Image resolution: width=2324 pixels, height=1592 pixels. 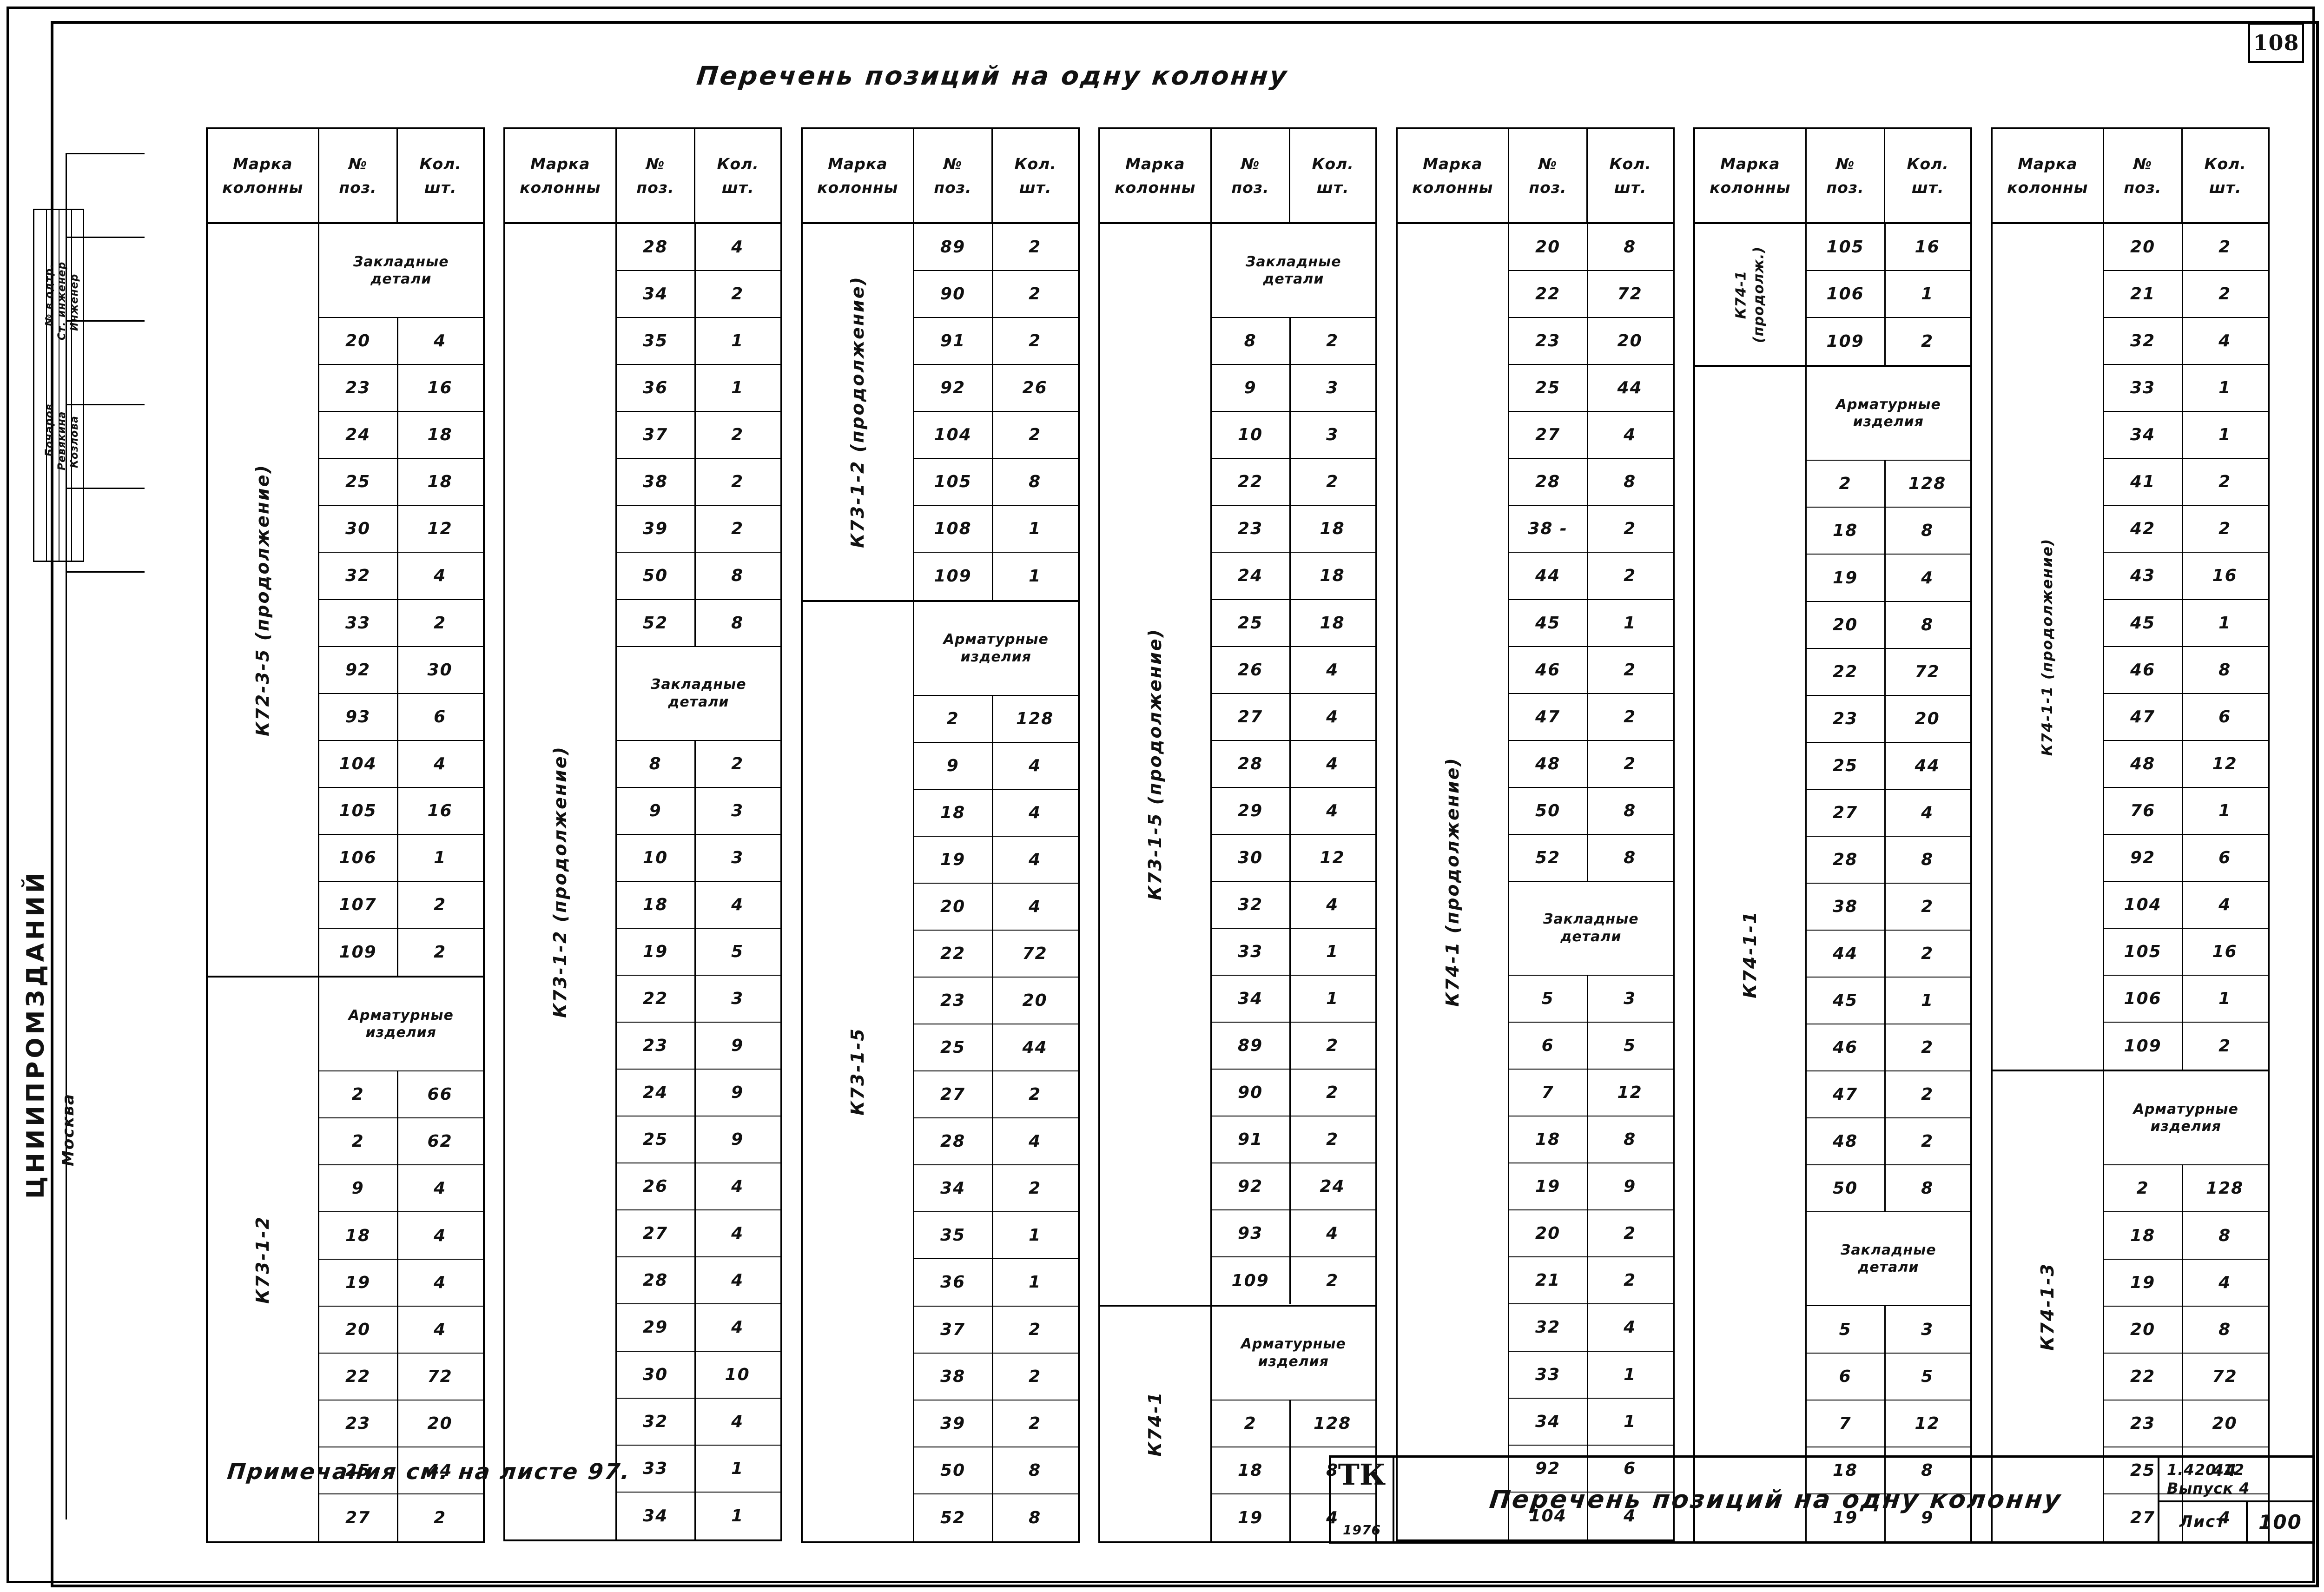 What do you see at coordinates (1591, 247) in the screenshot?
I see `table-row: 20 8` at bounding box center [1591, 247].